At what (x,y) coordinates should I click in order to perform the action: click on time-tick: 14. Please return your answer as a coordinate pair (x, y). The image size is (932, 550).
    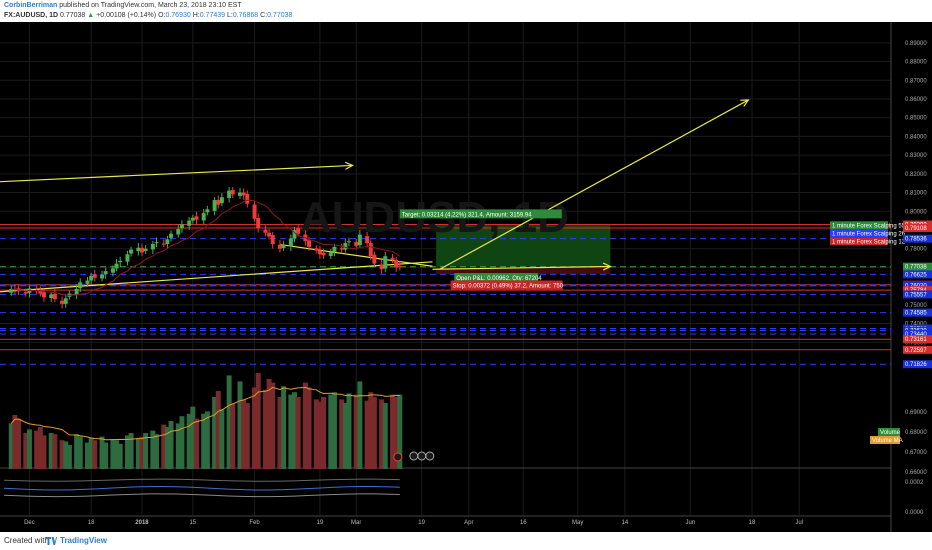
    Looking at the image, I should click on (625, 523).